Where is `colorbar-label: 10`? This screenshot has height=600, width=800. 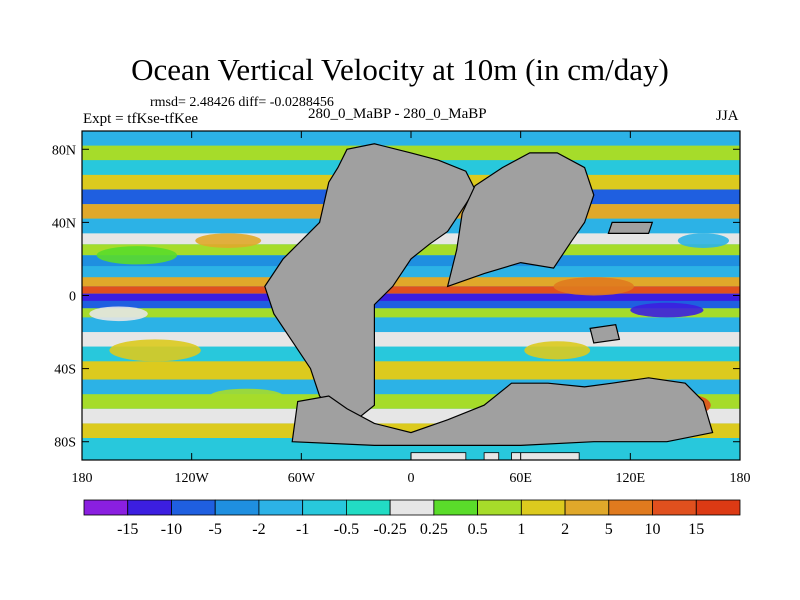 colorbar-label: 10 is located at coordinates (653, 529).